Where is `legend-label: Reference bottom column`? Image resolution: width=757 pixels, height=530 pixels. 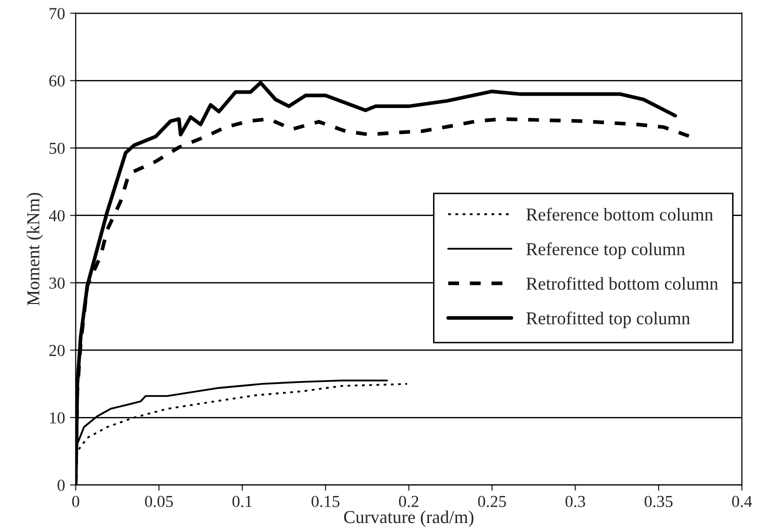
legend-label: Reference bottom column is located at coordinates (620, 214).